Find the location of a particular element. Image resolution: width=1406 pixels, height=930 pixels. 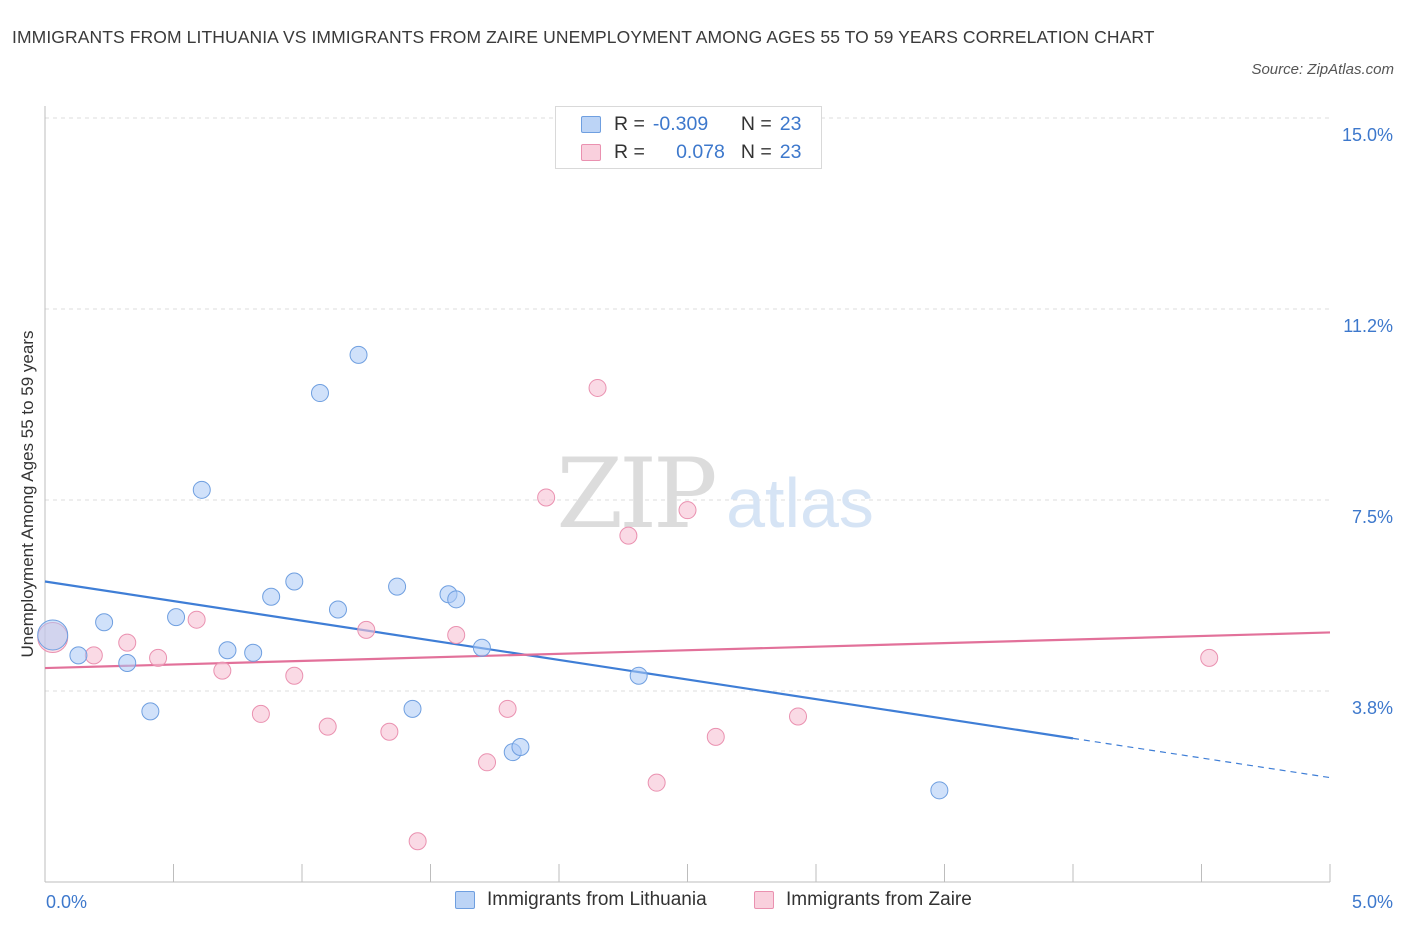

lithuania-trend-line is located at coordinates (559, 660).